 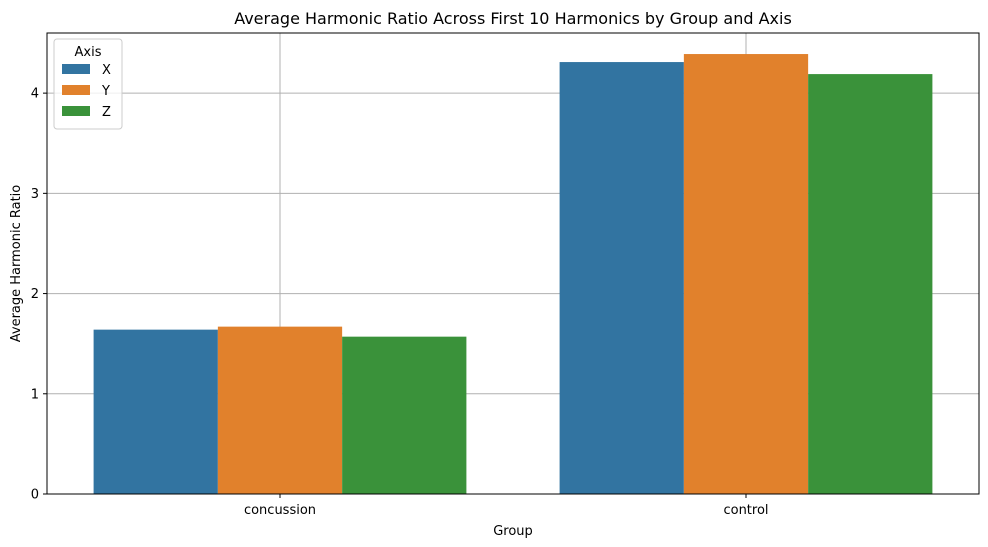 I want to click on legend-swatch-x, so click(x=76, y=69).